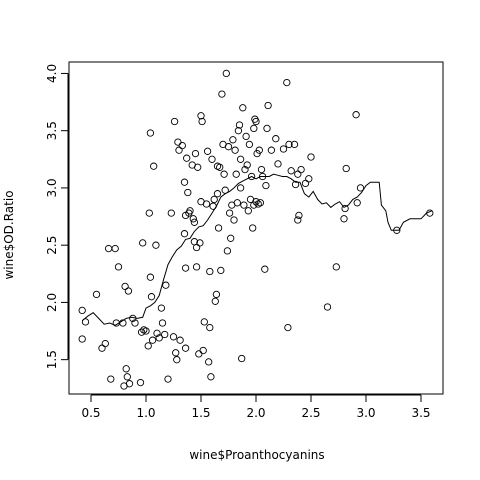  Describe the element at coordinates (256, 455) in the screenshot. I see `x-axis-label: wine$Proanthocyanins` at that location.